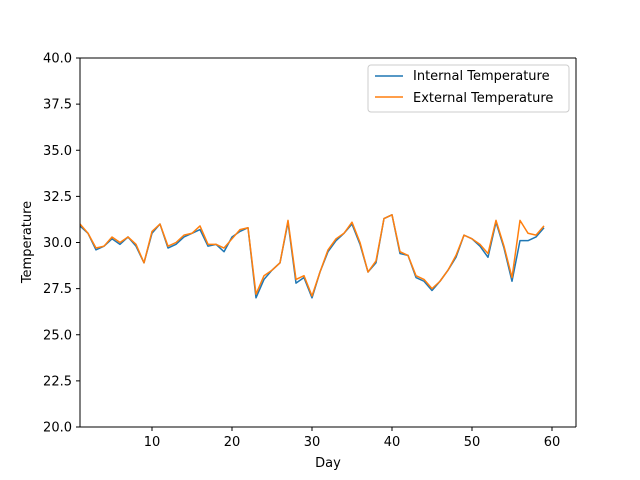 The height and width of the screenshot is (480, 640). I want to click on x-tick-label: 40, so click(392, 442).